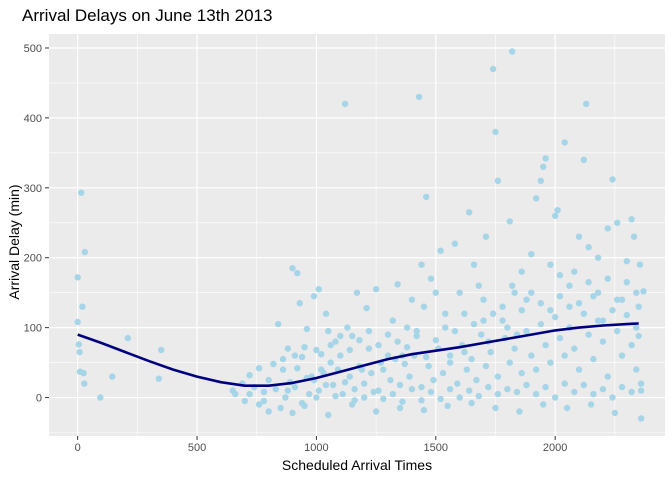  What do you see at coordinates (555, 448) in the screenshot?
I see `x-tick-label: 2000` at bounding box center [555, 448].